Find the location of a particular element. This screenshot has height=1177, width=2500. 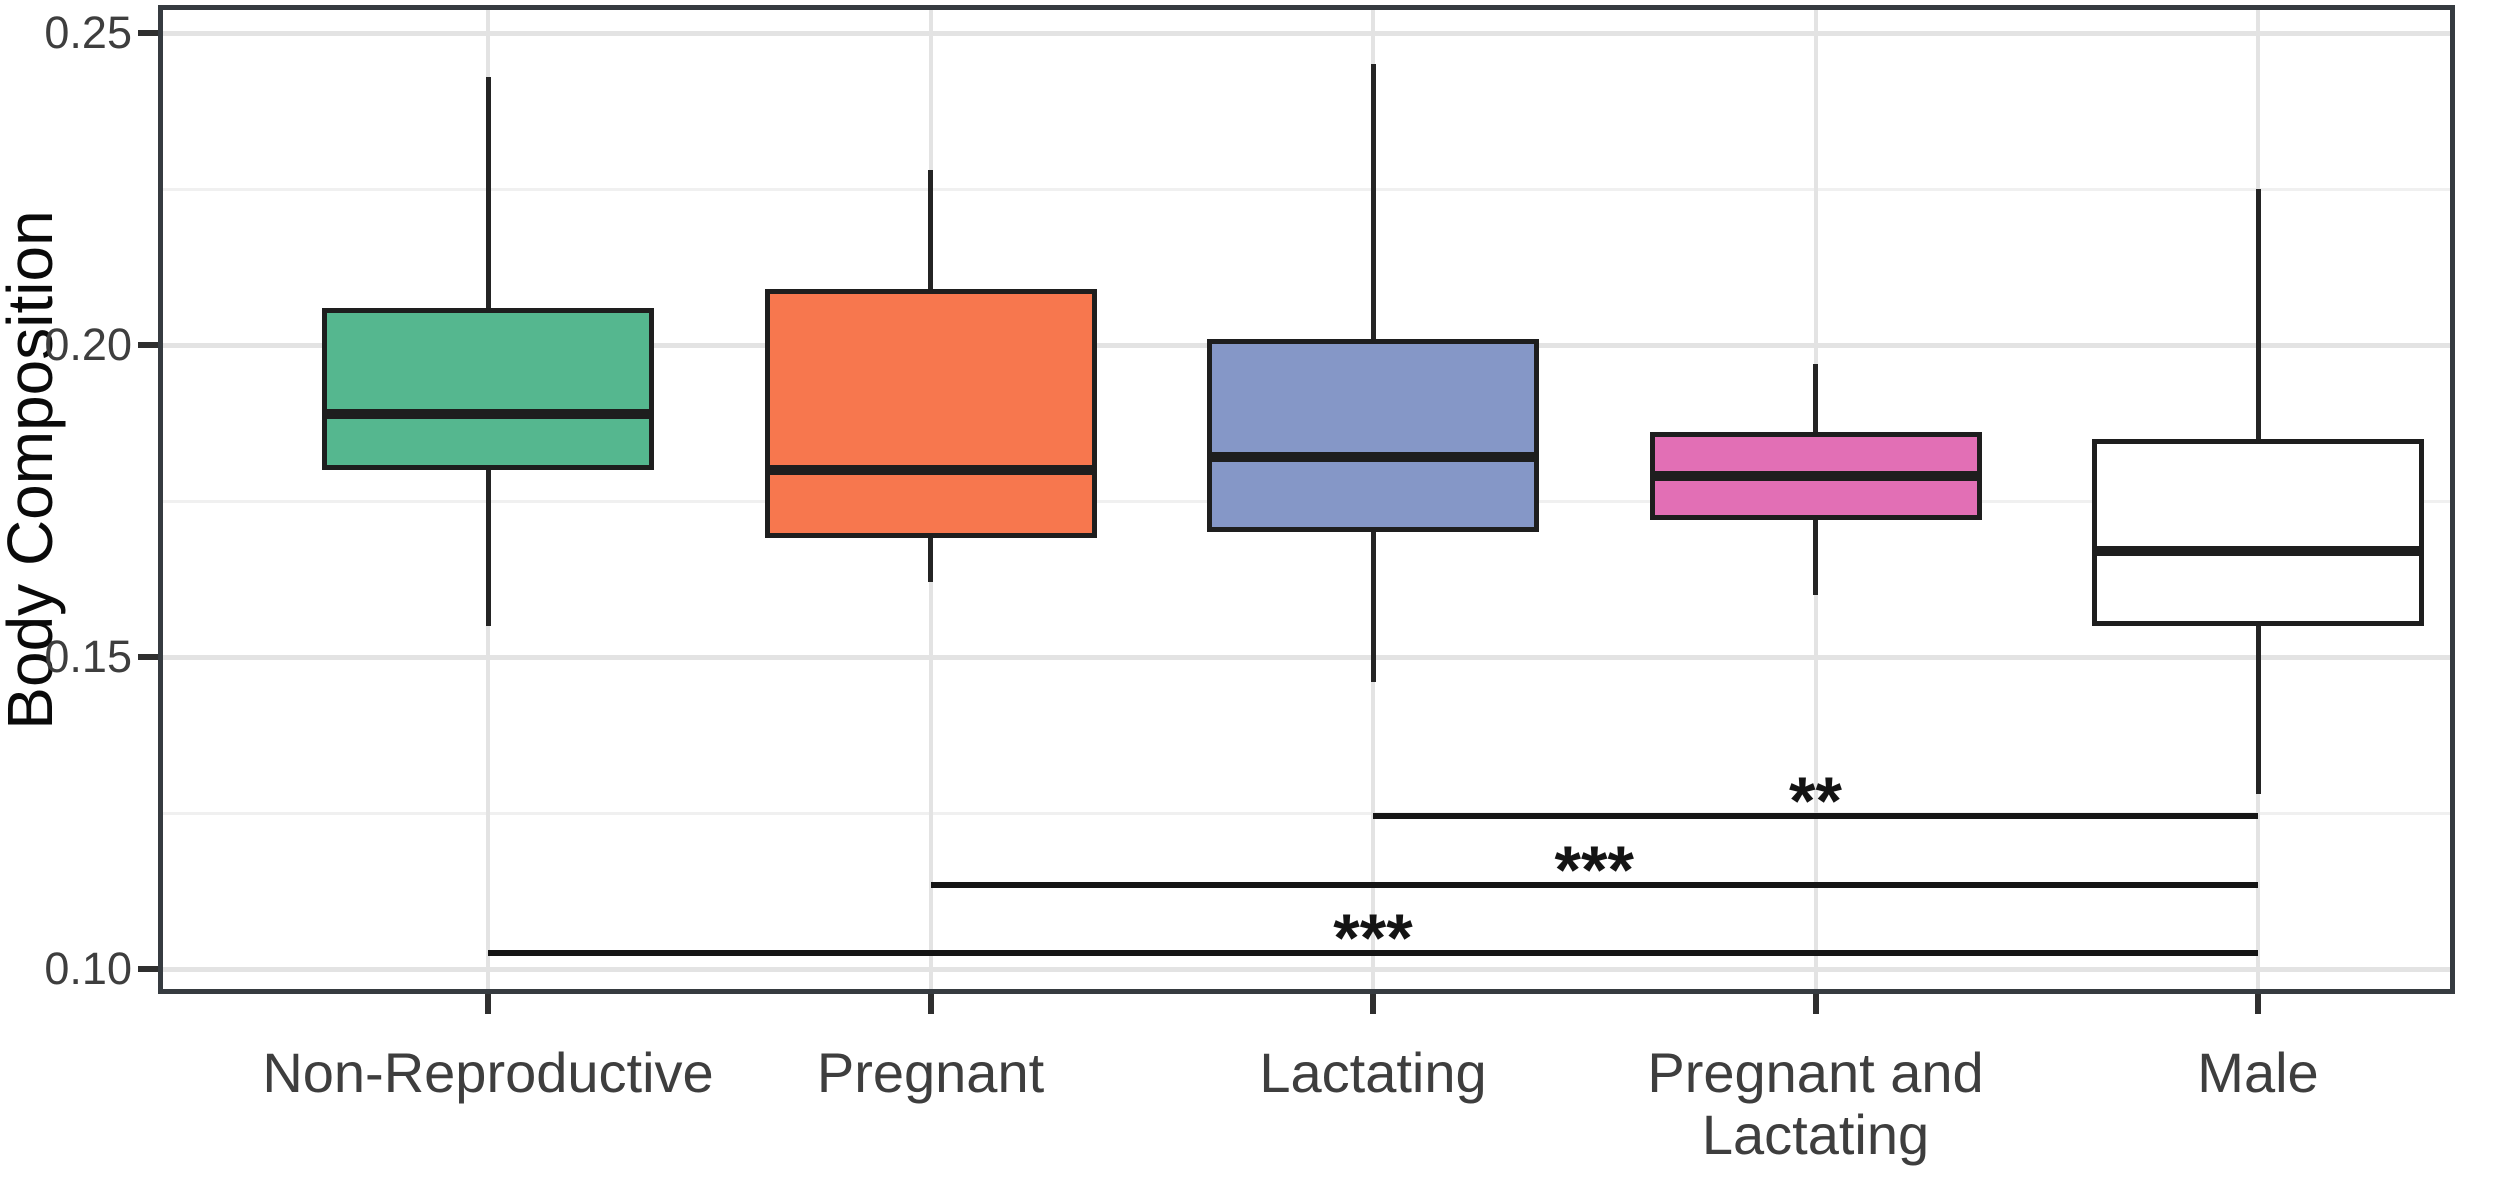

x-axis-label: Lactating is located at coordinates (1373, 1072).